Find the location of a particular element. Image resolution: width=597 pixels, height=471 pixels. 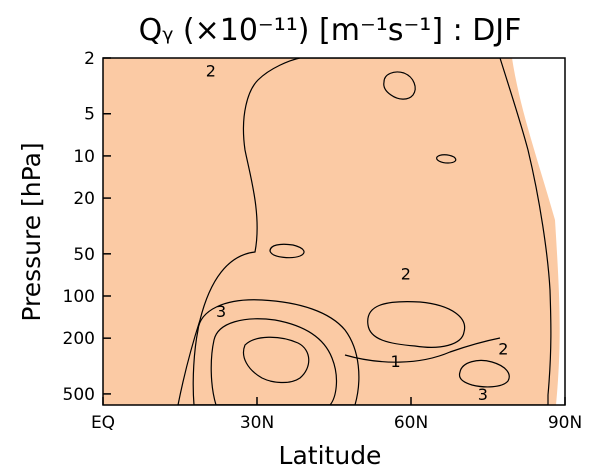

x-tick-label: EQ is located at coordinates (103, 423).